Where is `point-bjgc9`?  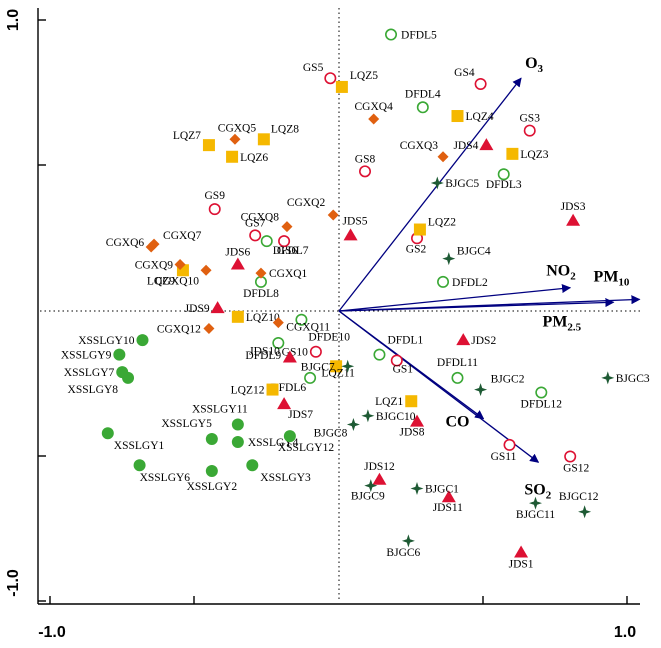
point-bjgc9 is located at coordinates (371, 486).